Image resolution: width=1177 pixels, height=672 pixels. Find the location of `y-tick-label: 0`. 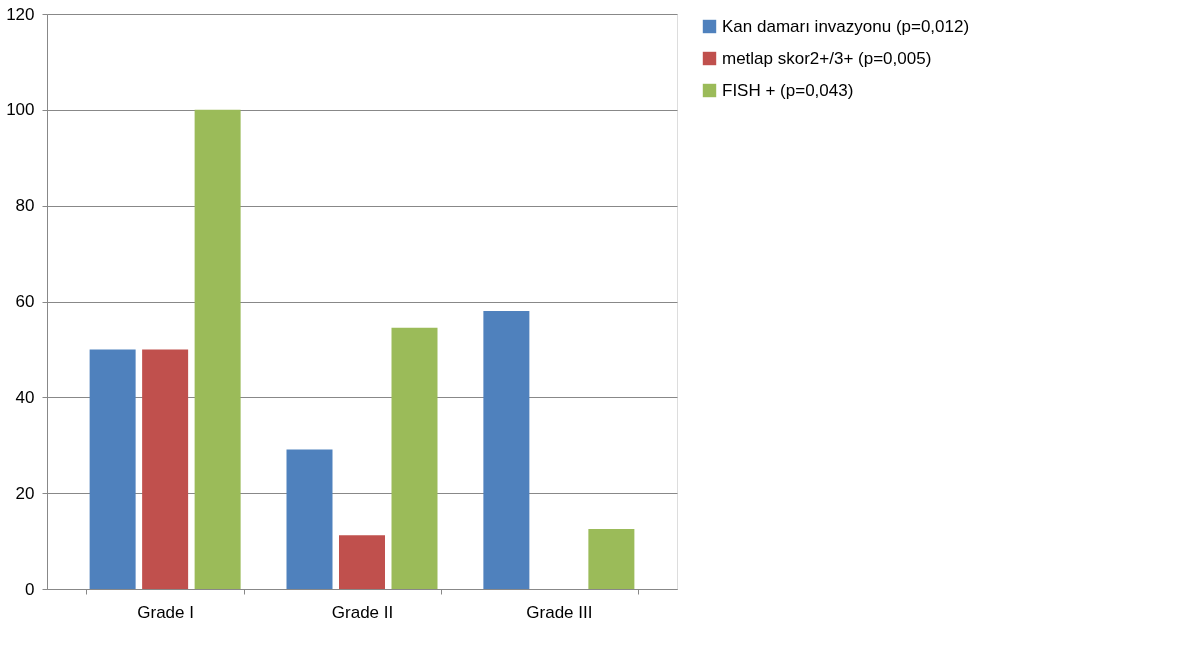

y-tick-label: 0 is located at coordinates (30, 589).